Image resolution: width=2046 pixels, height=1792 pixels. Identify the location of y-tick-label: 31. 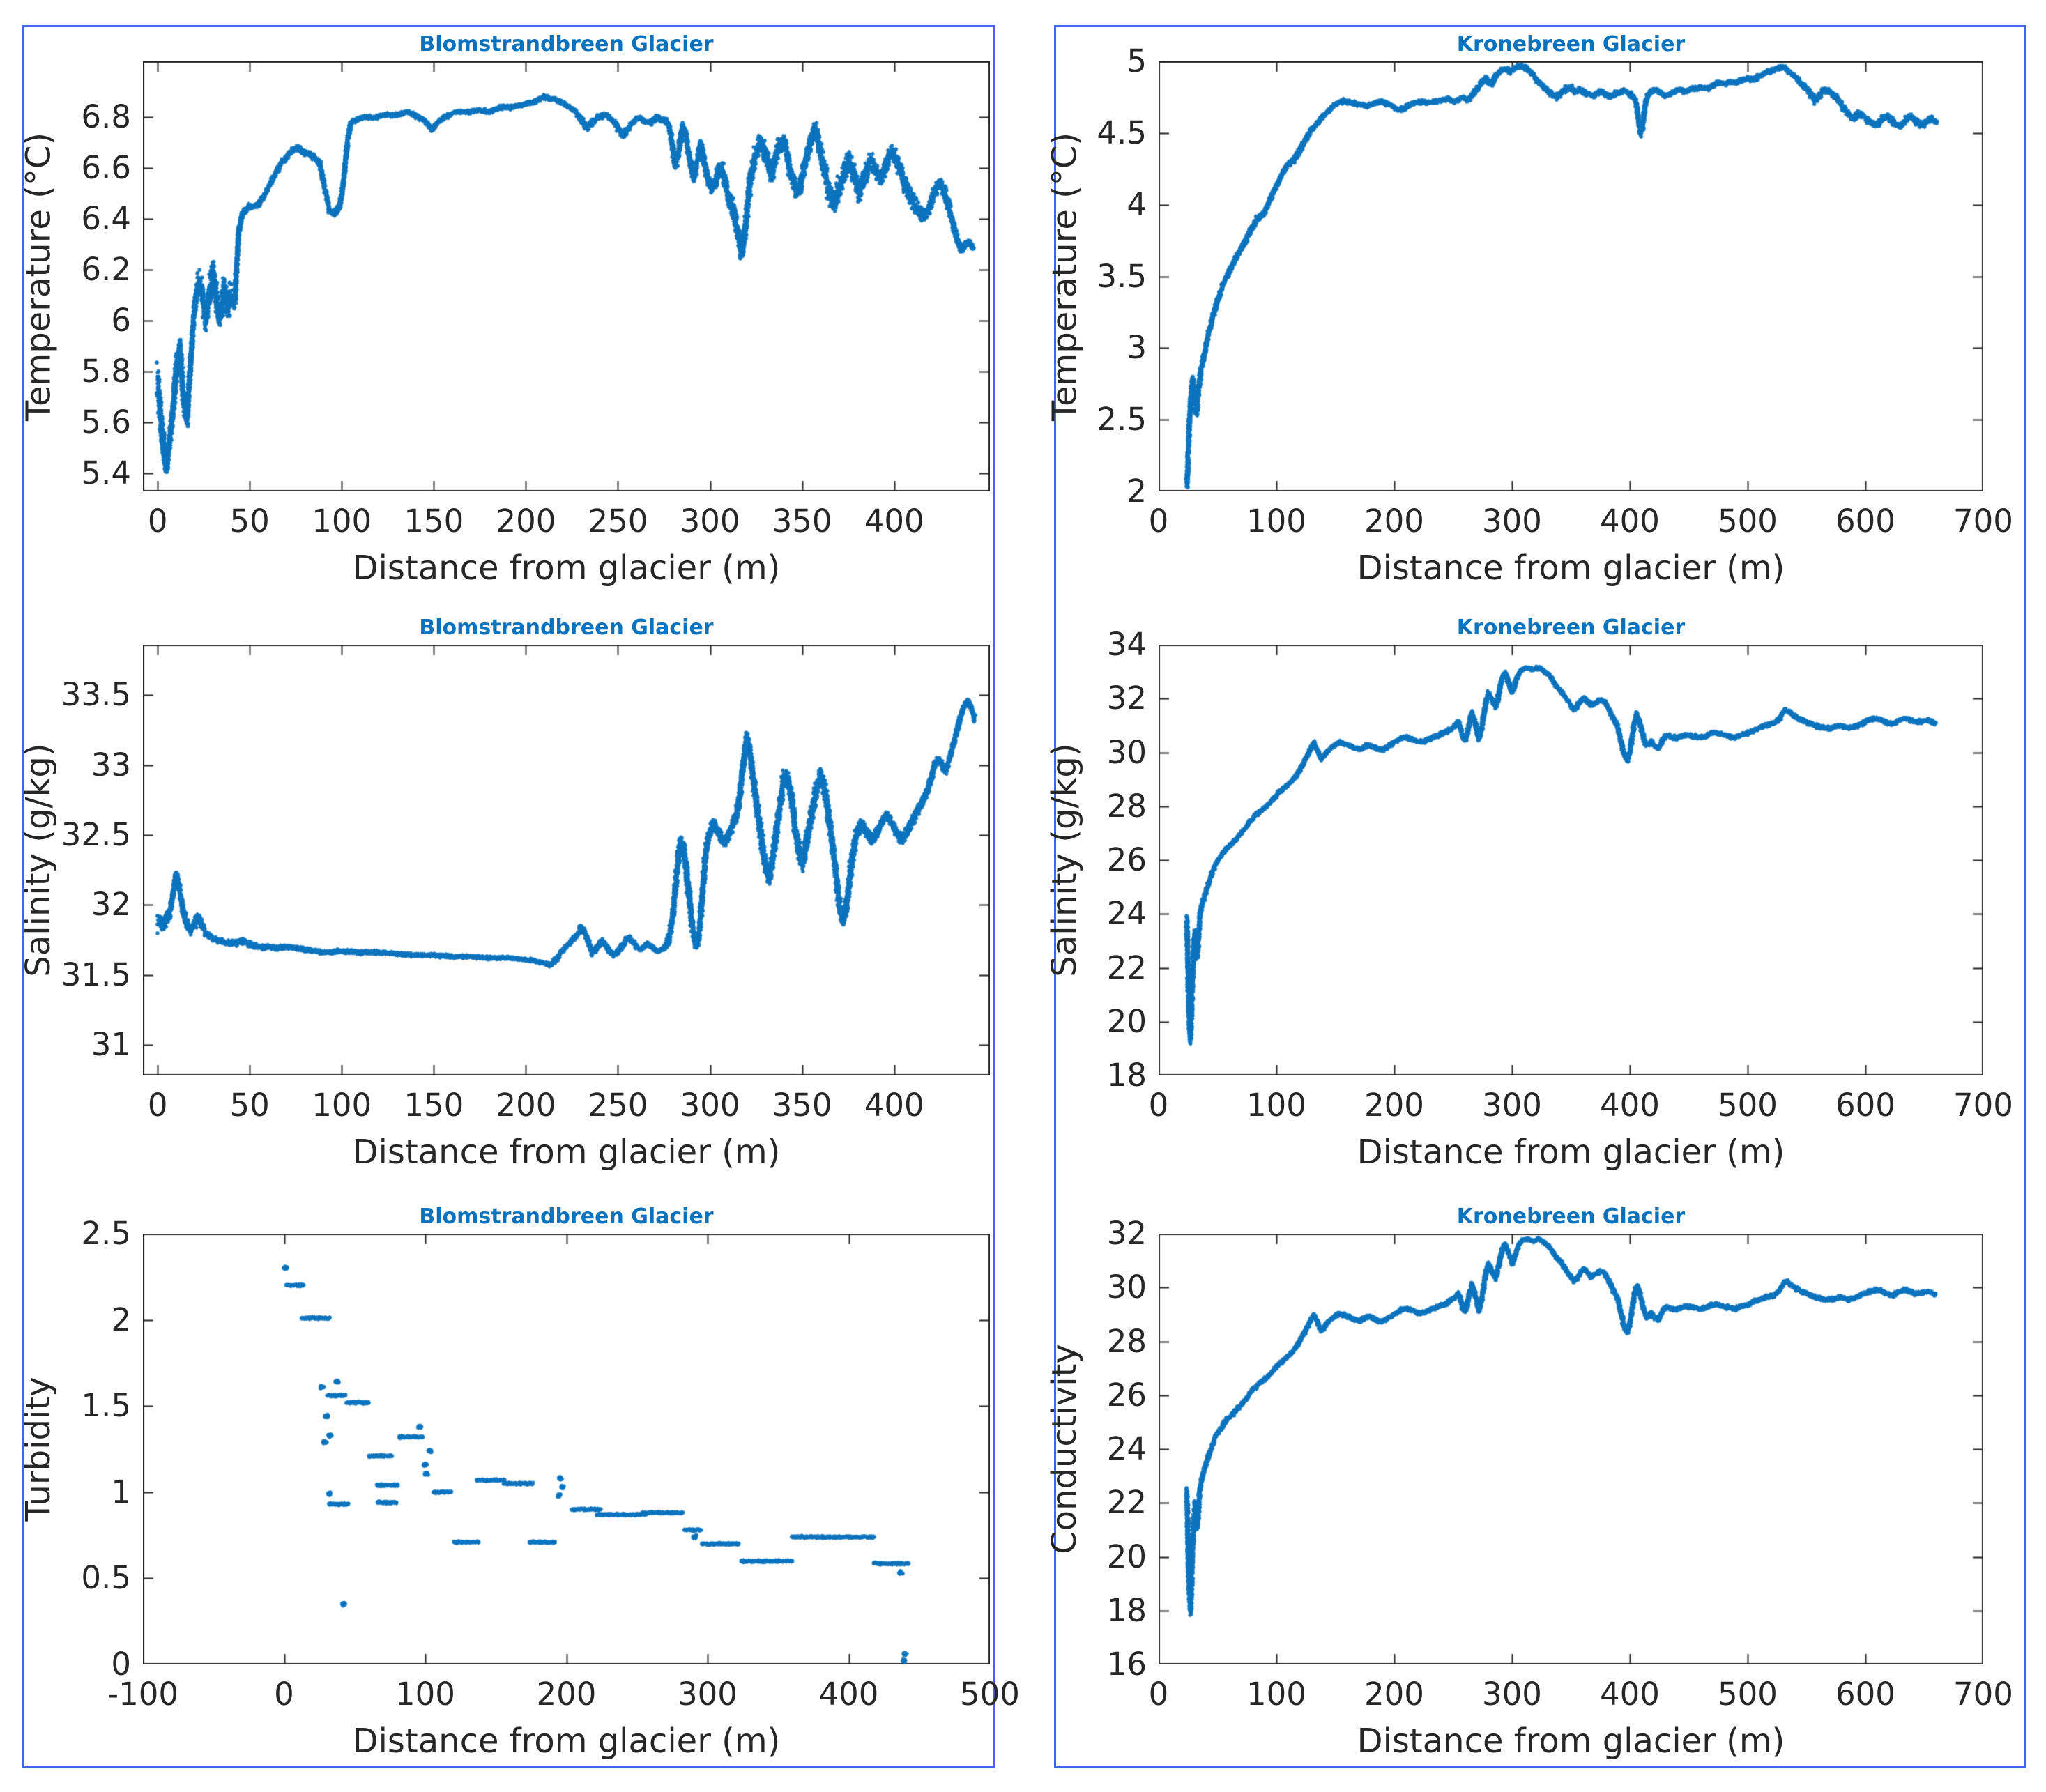
(111, 1044).